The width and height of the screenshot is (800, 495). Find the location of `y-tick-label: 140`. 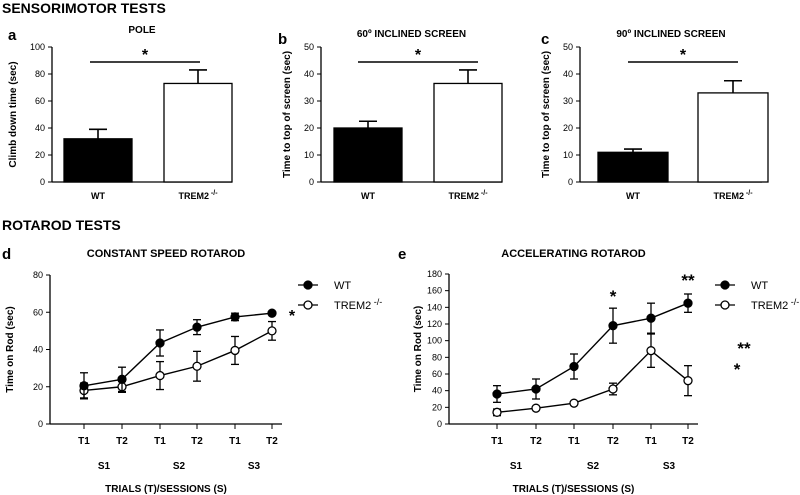

y-tick-label: 140 is located at coordinates (434, 307).